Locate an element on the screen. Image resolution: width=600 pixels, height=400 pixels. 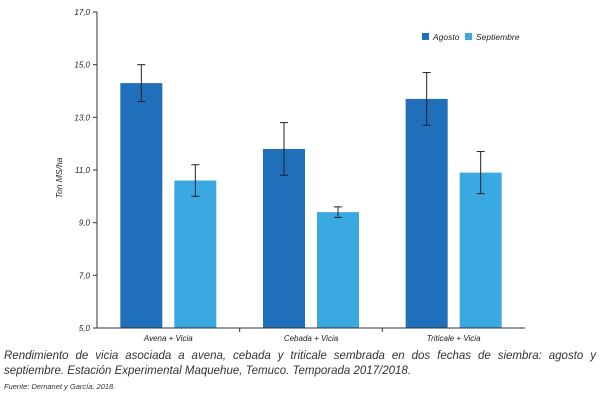
y-axis: 5,0 7,0 9,0 11,0 13,0 15,0 17,0 is located at coordinates (86, 170).